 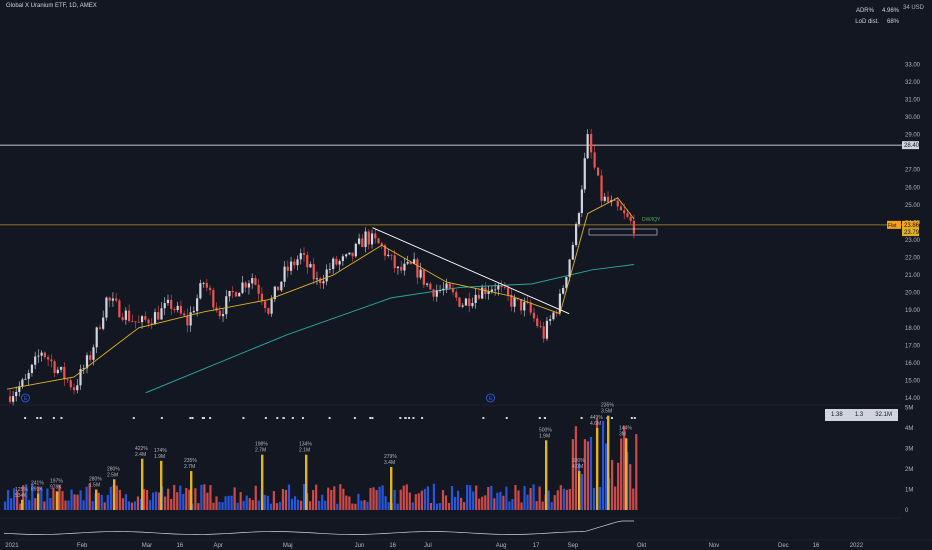 What do you see at coordinates (913, 364) in the screenshot?
I see `price-tick-label: 16.00` at bounding box center [913, 364].